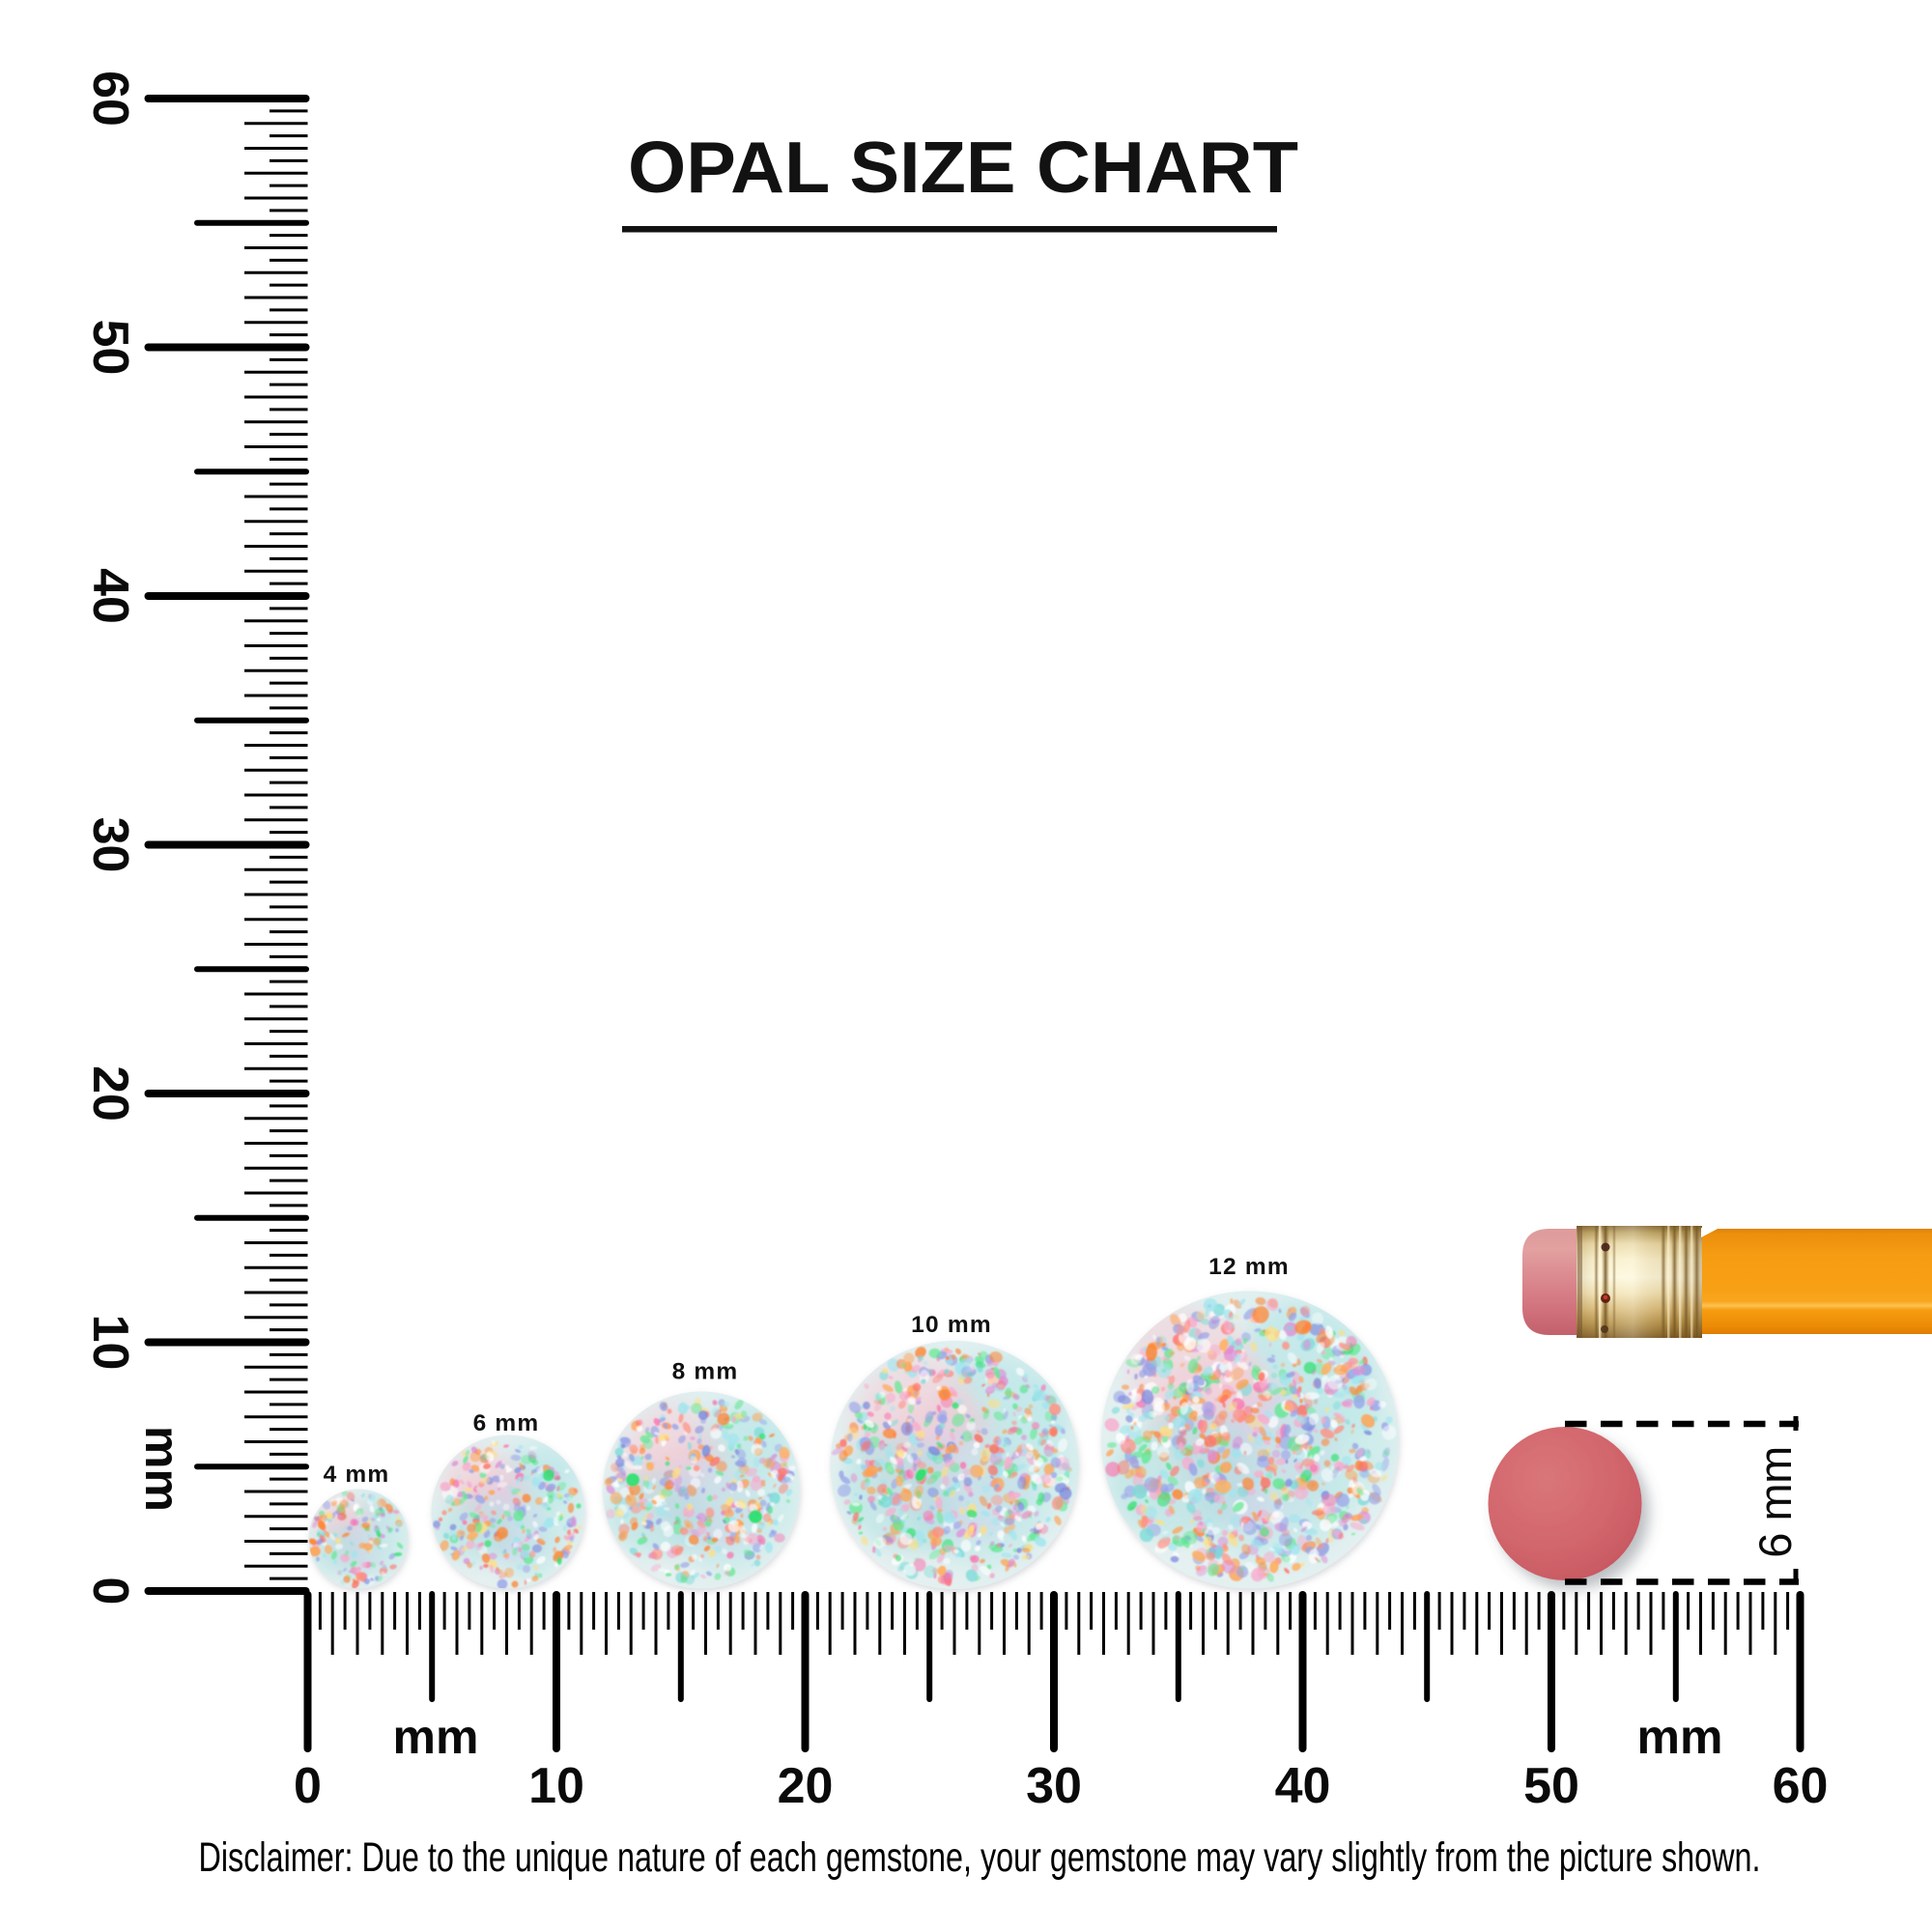 This screenshot has width=1932, height=1932. Describe the element at coordinates (963, 167) in the screenshot. I see `svg-text: OPAL SIZE CHART` at that location.